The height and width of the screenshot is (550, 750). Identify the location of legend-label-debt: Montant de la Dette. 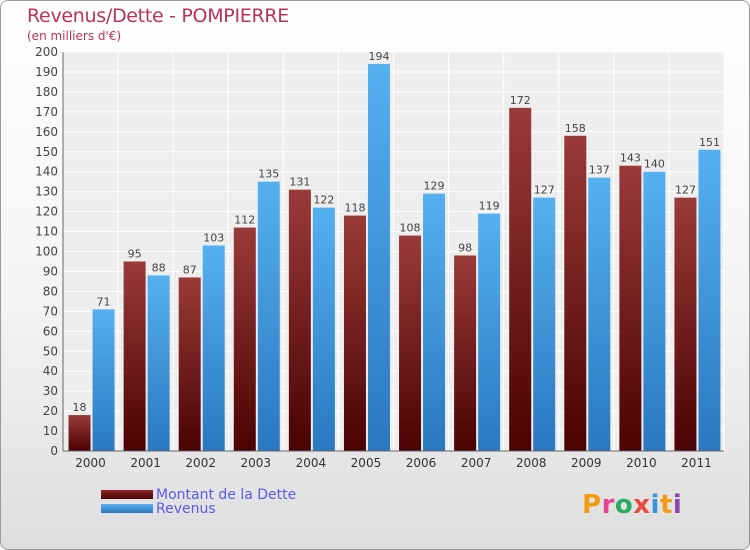
(226, 495).